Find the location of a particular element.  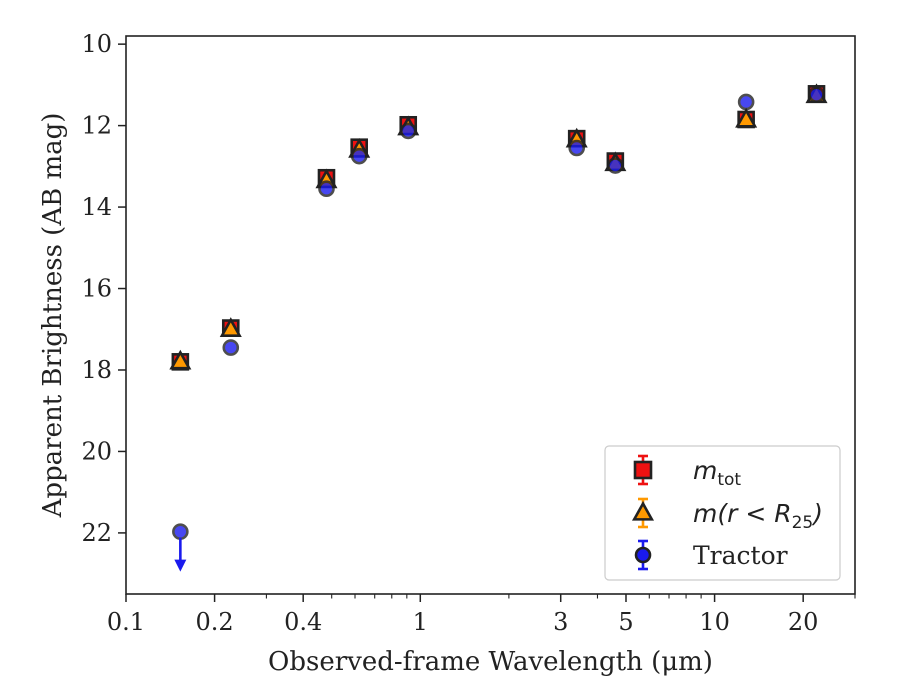

y-tick-label: 10 is located at coordinates (96, 44).